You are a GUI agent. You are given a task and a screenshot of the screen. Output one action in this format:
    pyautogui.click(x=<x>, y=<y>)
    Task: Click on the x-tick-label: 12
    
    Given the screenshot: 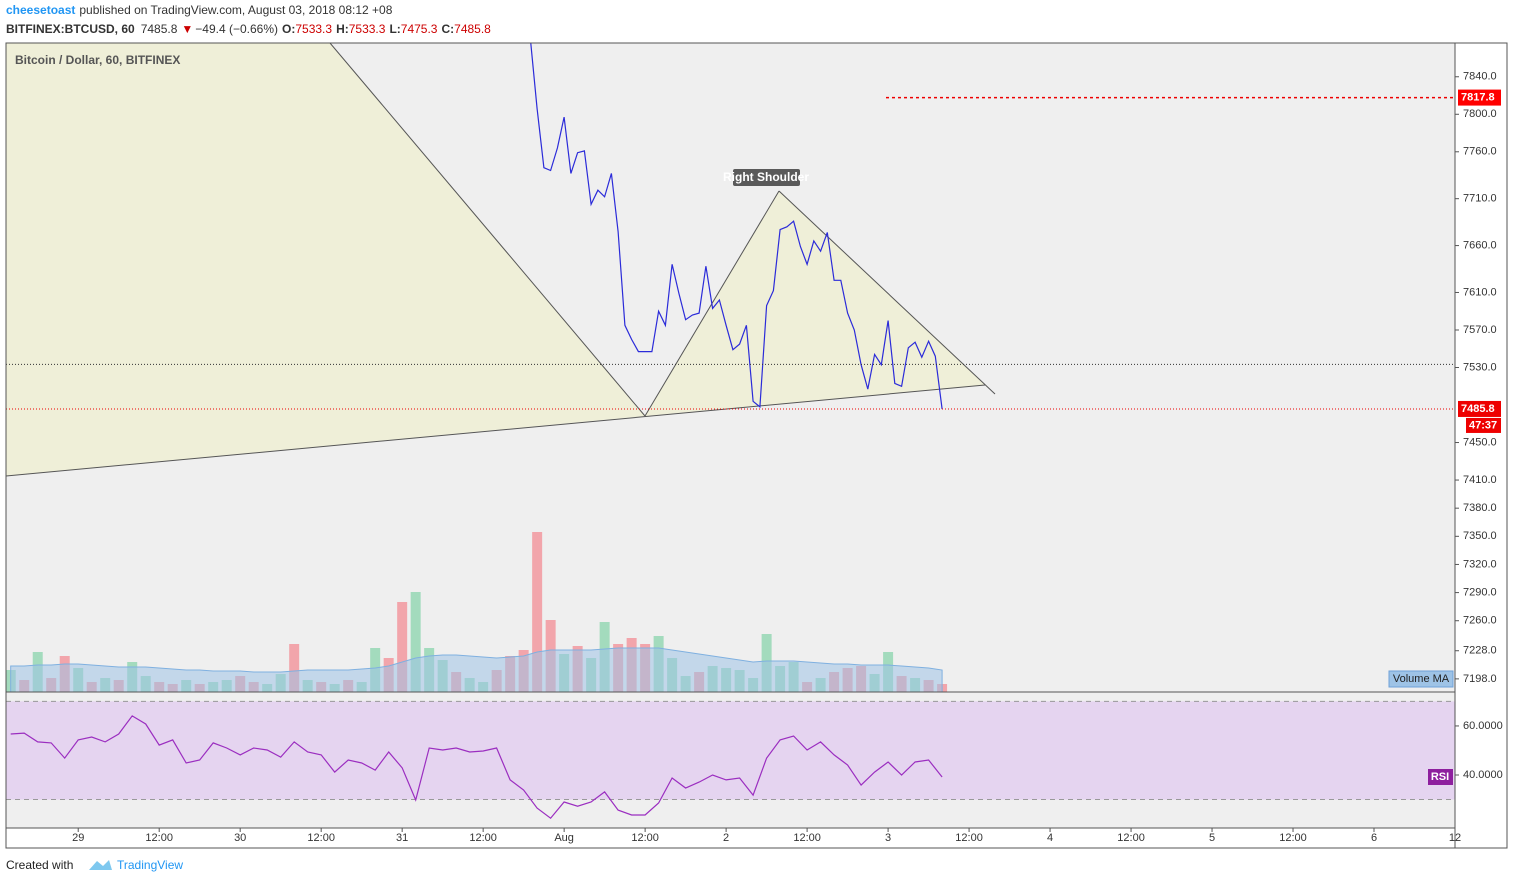 What is the action you would take?
    pyautogui.click(x=1455, y=838)
    